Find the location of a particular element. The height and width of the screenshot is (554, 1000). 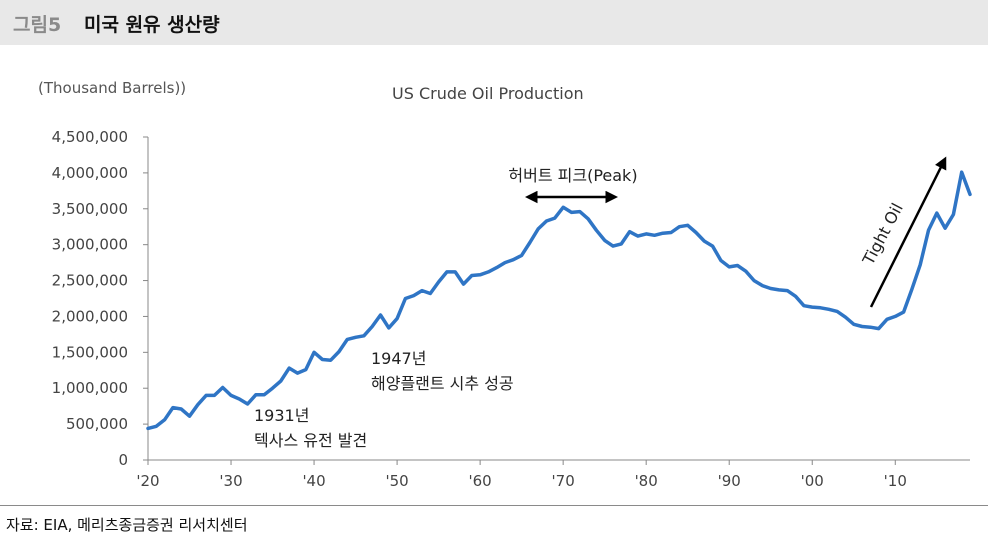

y-tick-label: 1,000,000 is located at coordinates (90, 388).